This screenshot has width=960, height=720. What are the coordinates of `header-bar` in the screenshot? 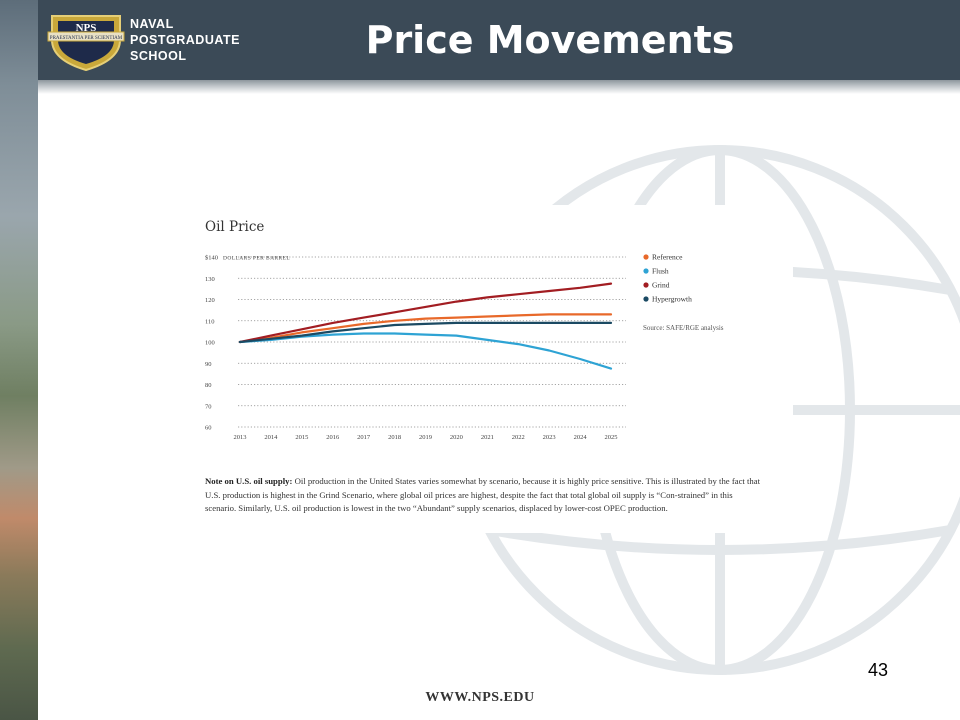 It's located at (499, 40).